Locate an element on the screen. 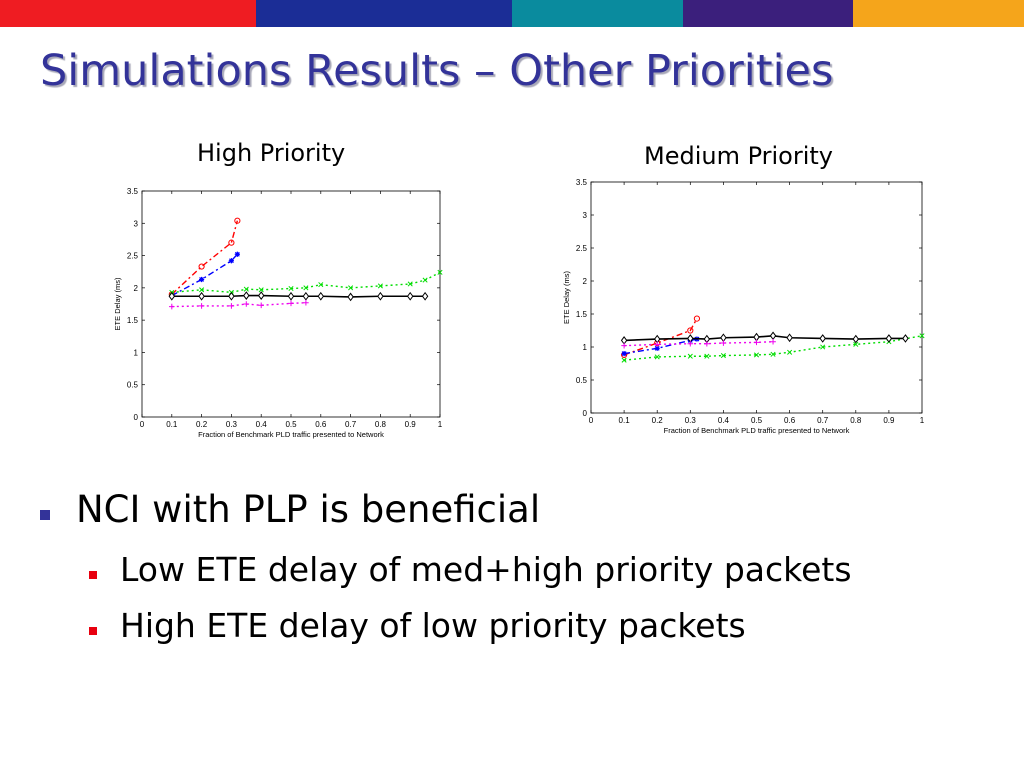  sub-bullet-text: High ETE delay of low priority packets is located at coordinates (433, 625).